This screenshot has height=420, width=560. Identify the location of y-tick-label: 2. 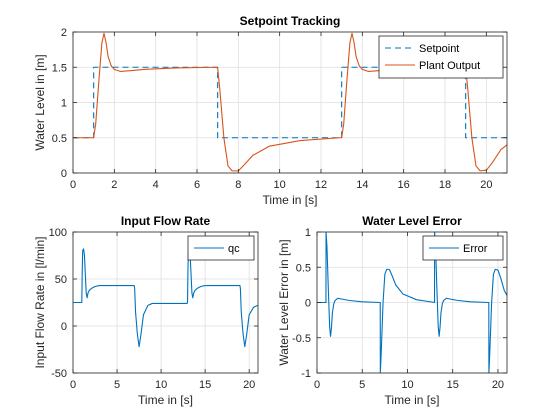
(64, 33).